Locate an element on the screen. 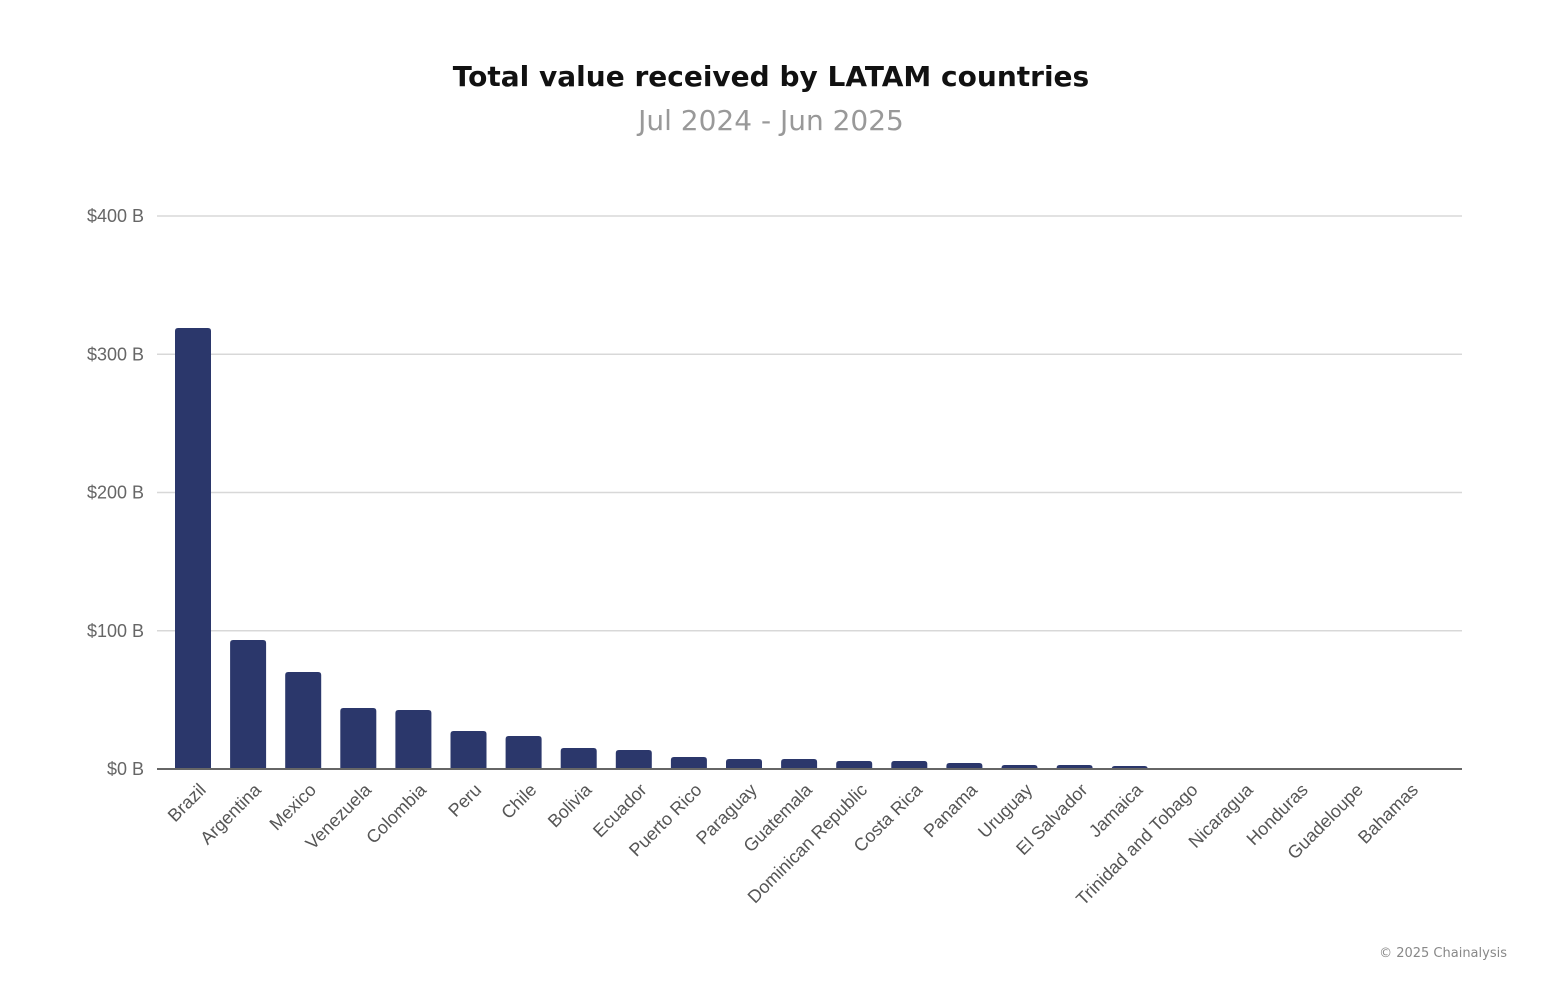 The width and height of the screenshot is (1542, 994). bar-uruguay is located at coordinates (1019, 766).